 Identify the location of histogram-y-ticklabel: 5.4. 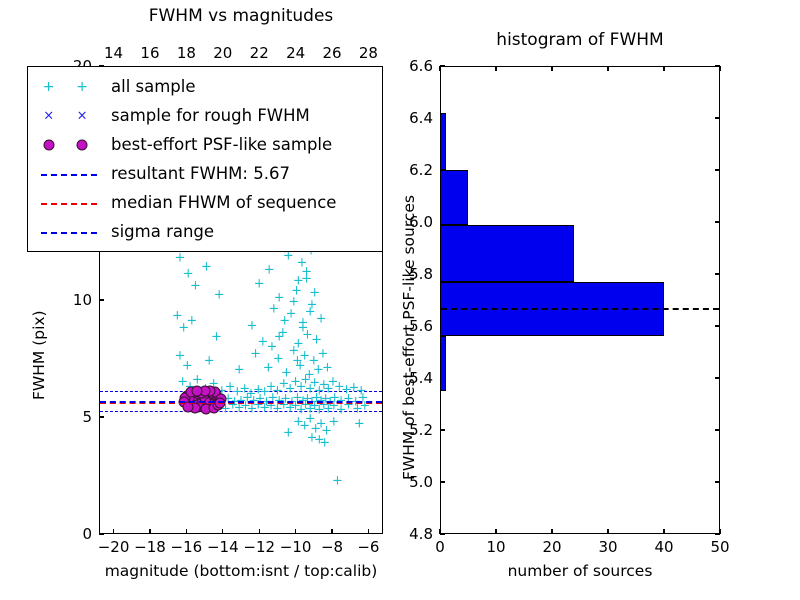
(421, 378).